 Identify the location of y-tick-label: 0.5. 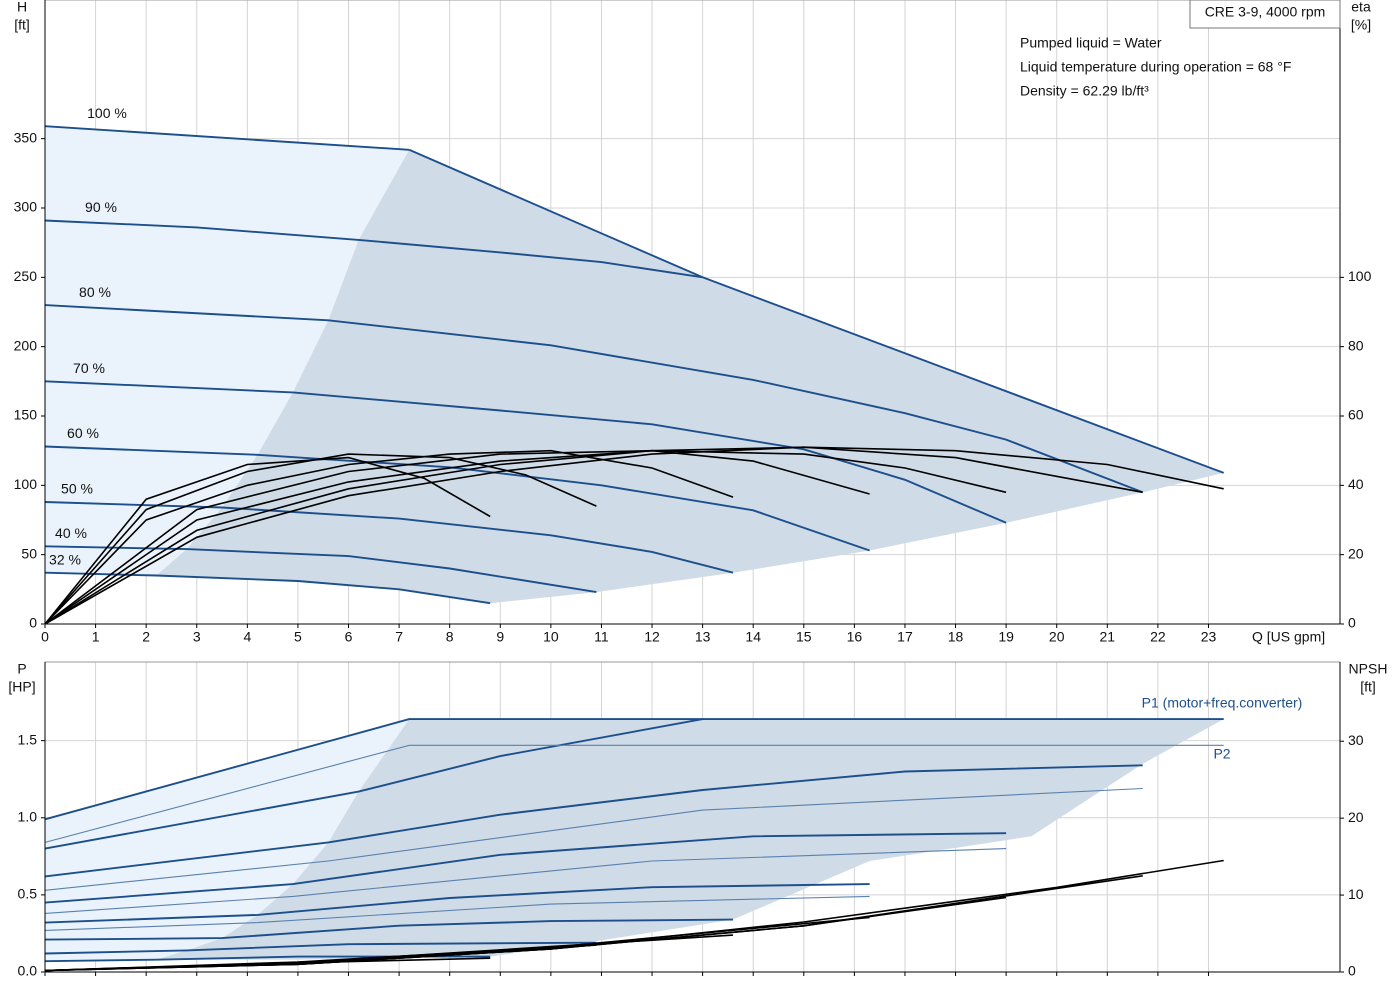
(28, 894).